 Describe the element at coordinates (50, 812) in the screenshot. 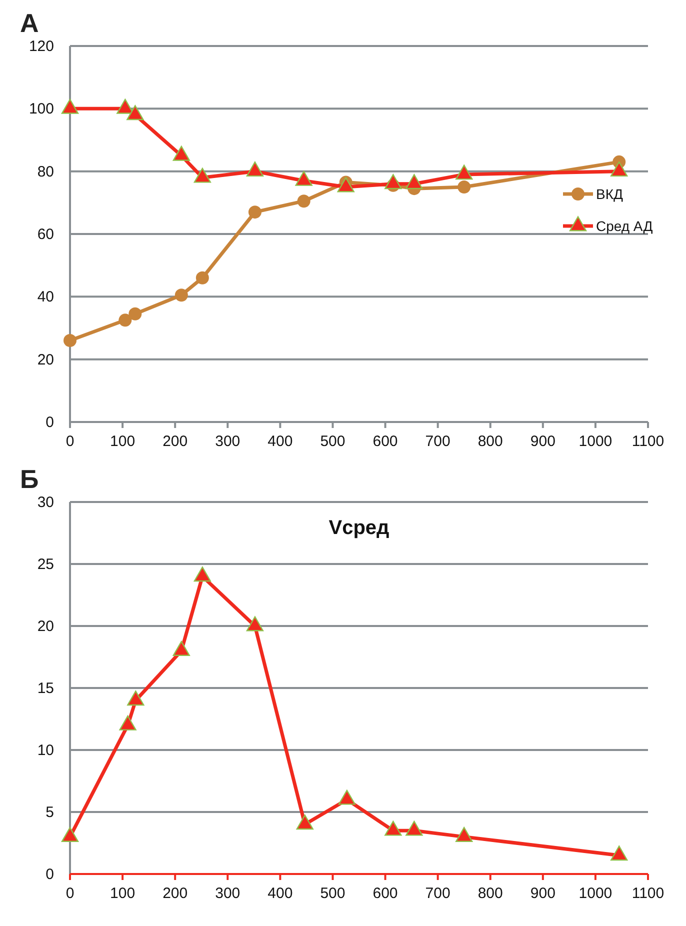

I see `y-tick-label: 5` at that location.